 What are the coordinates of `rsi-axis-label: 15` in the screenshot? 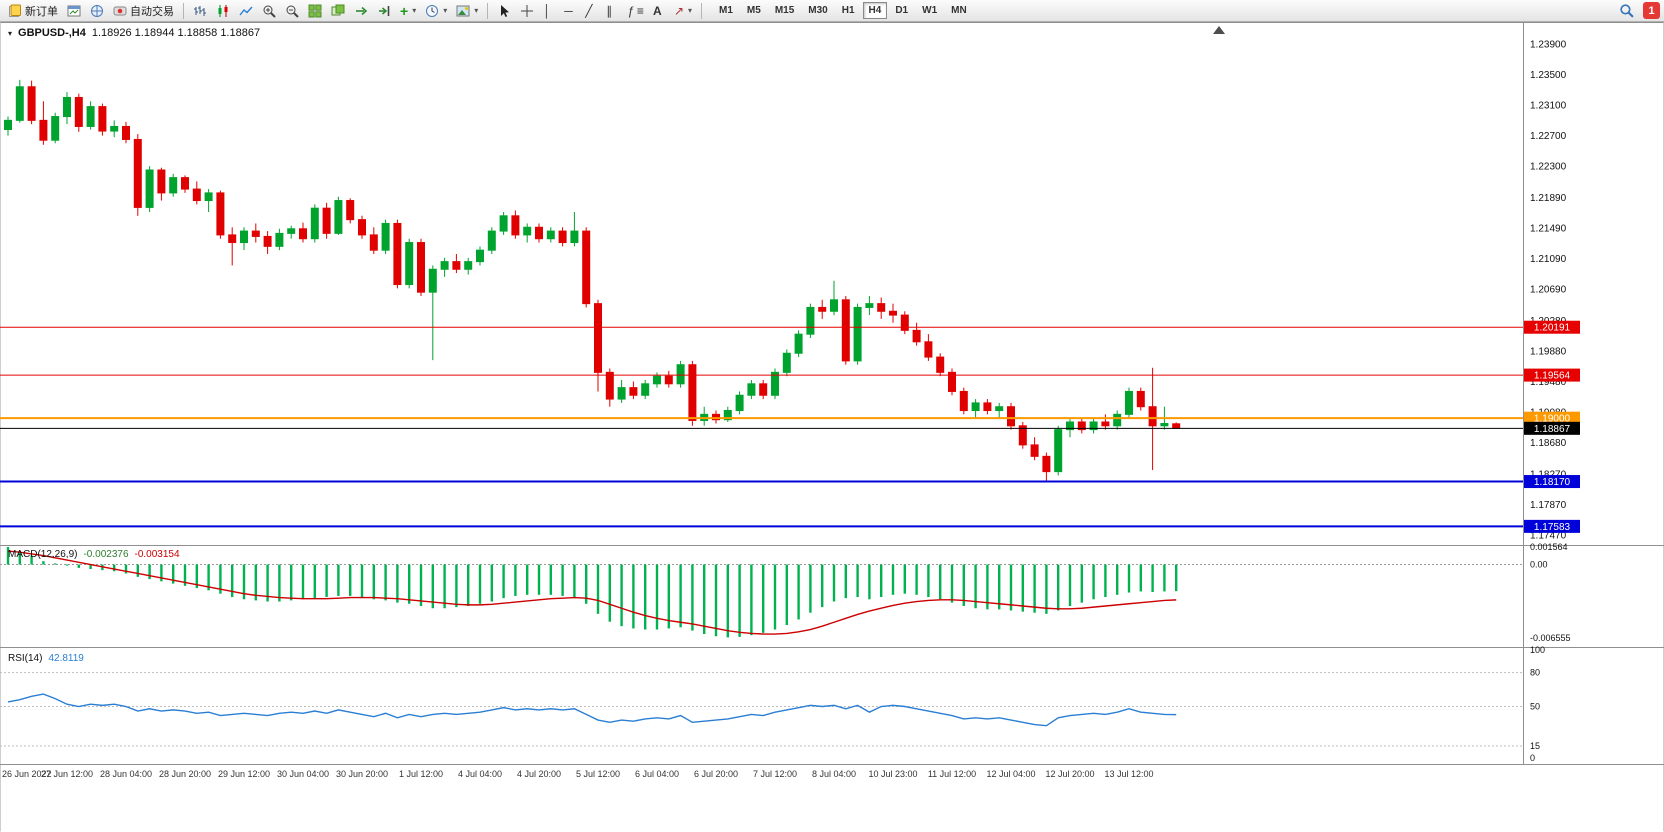 It's located at (1535, 746).